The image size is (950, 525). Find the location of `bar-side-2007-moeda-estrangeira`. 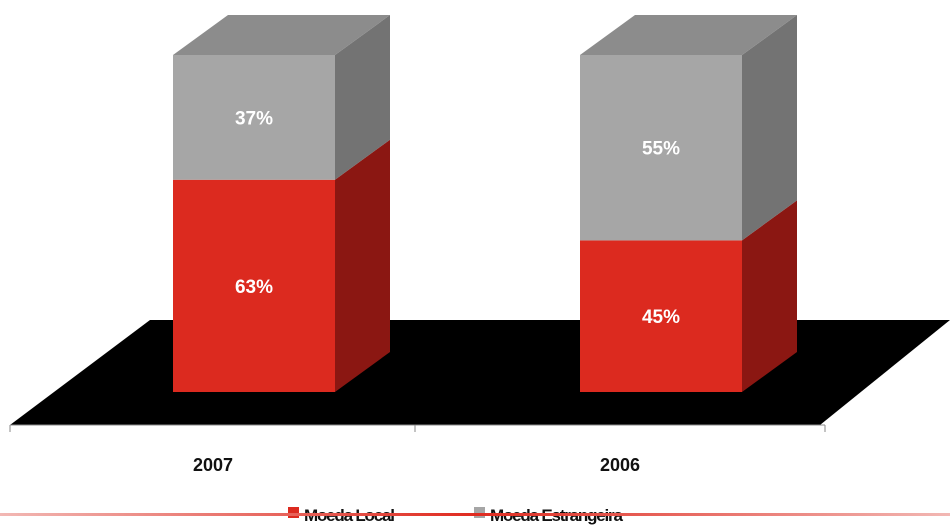

bar-side-2007-moeda-estrangeira is located at coordinates (362, 97).